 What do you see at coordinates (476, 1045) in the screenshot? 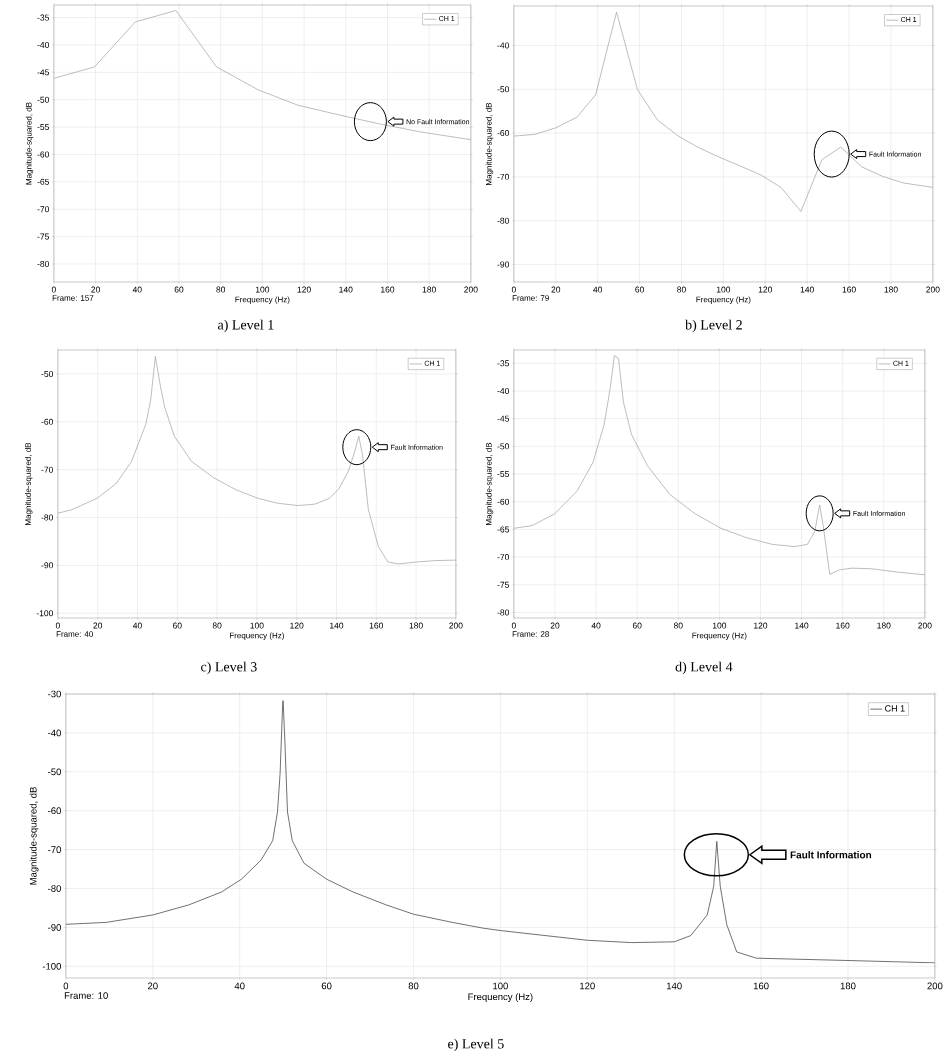
I see `text: e) Level 5` at bounding box center [476, 1045].